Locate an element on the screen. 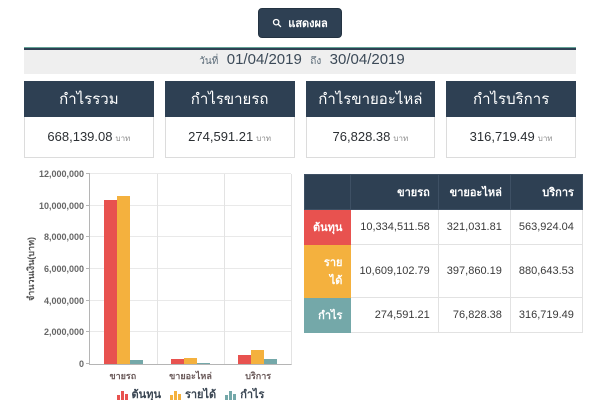  x-axis-label: ขายอะไหล่ is located at coordinates (190, 376).